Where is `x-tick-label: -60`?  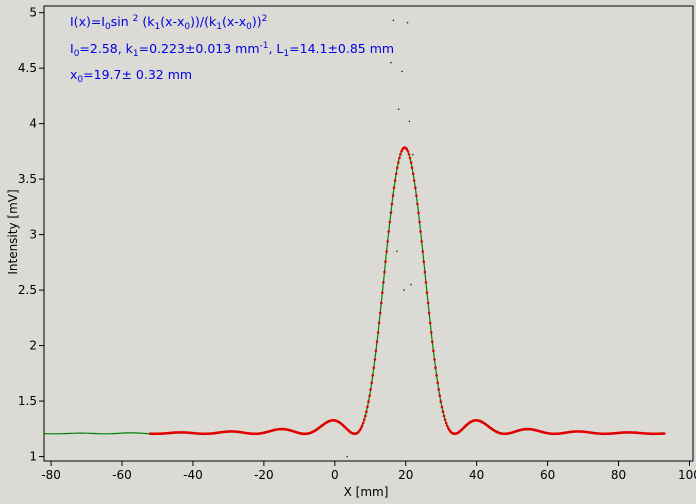
x-tick-label: -60 is located at coordinates (122, 475).